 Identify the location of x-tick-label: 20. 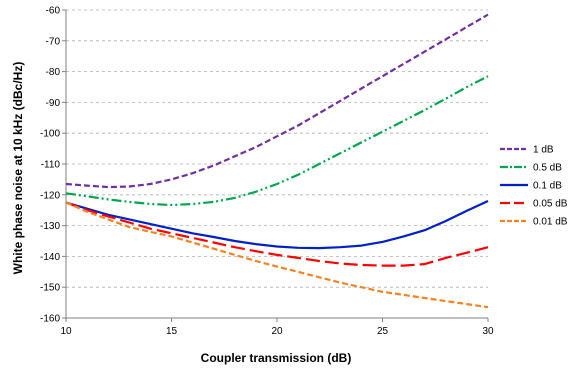
(277, 331).